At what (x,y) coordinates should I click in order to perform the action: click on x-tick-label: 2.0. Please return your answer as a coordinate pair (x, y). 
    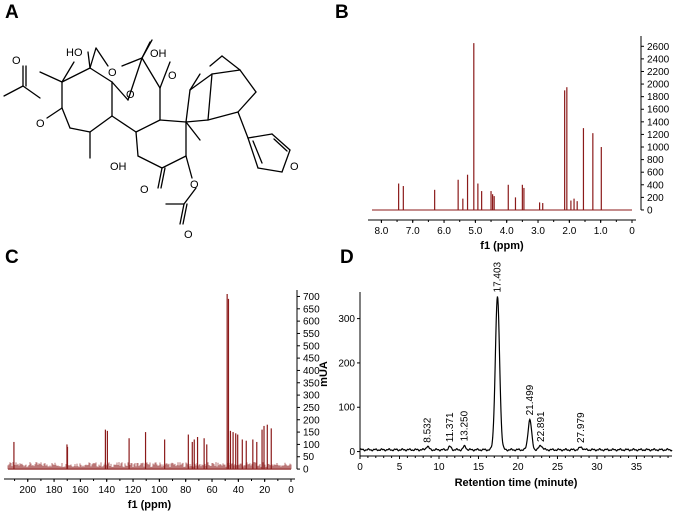
    Looking at the image, I should click on (569, 231).